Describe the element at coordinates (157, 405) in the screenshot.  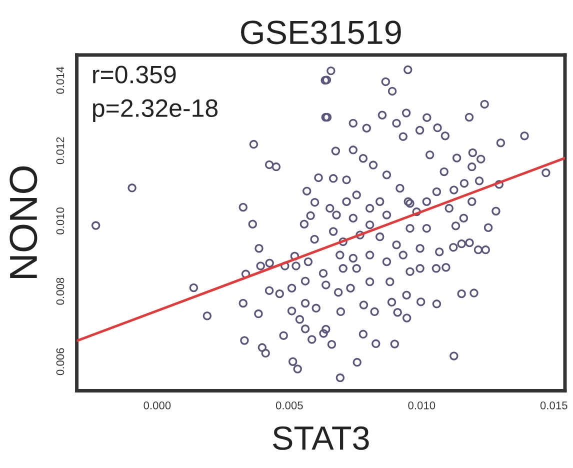
I see `x-tick-label: 0.000` at that location.